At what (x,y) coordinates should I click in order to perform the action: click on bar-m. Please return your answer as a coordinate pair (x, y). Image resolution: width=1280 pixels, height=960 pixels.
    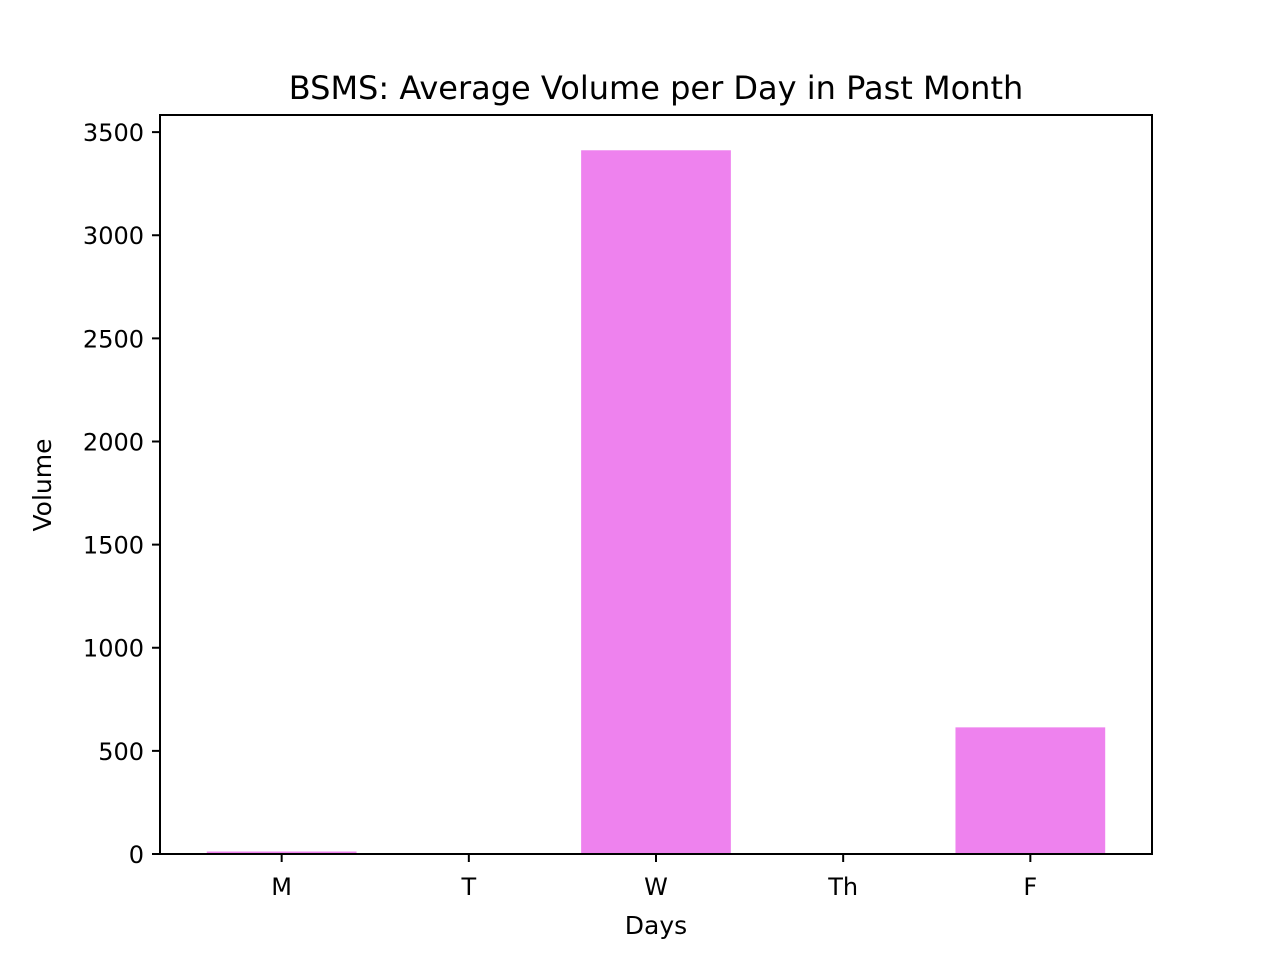
    Looking at the image, I should click on (281, 852).